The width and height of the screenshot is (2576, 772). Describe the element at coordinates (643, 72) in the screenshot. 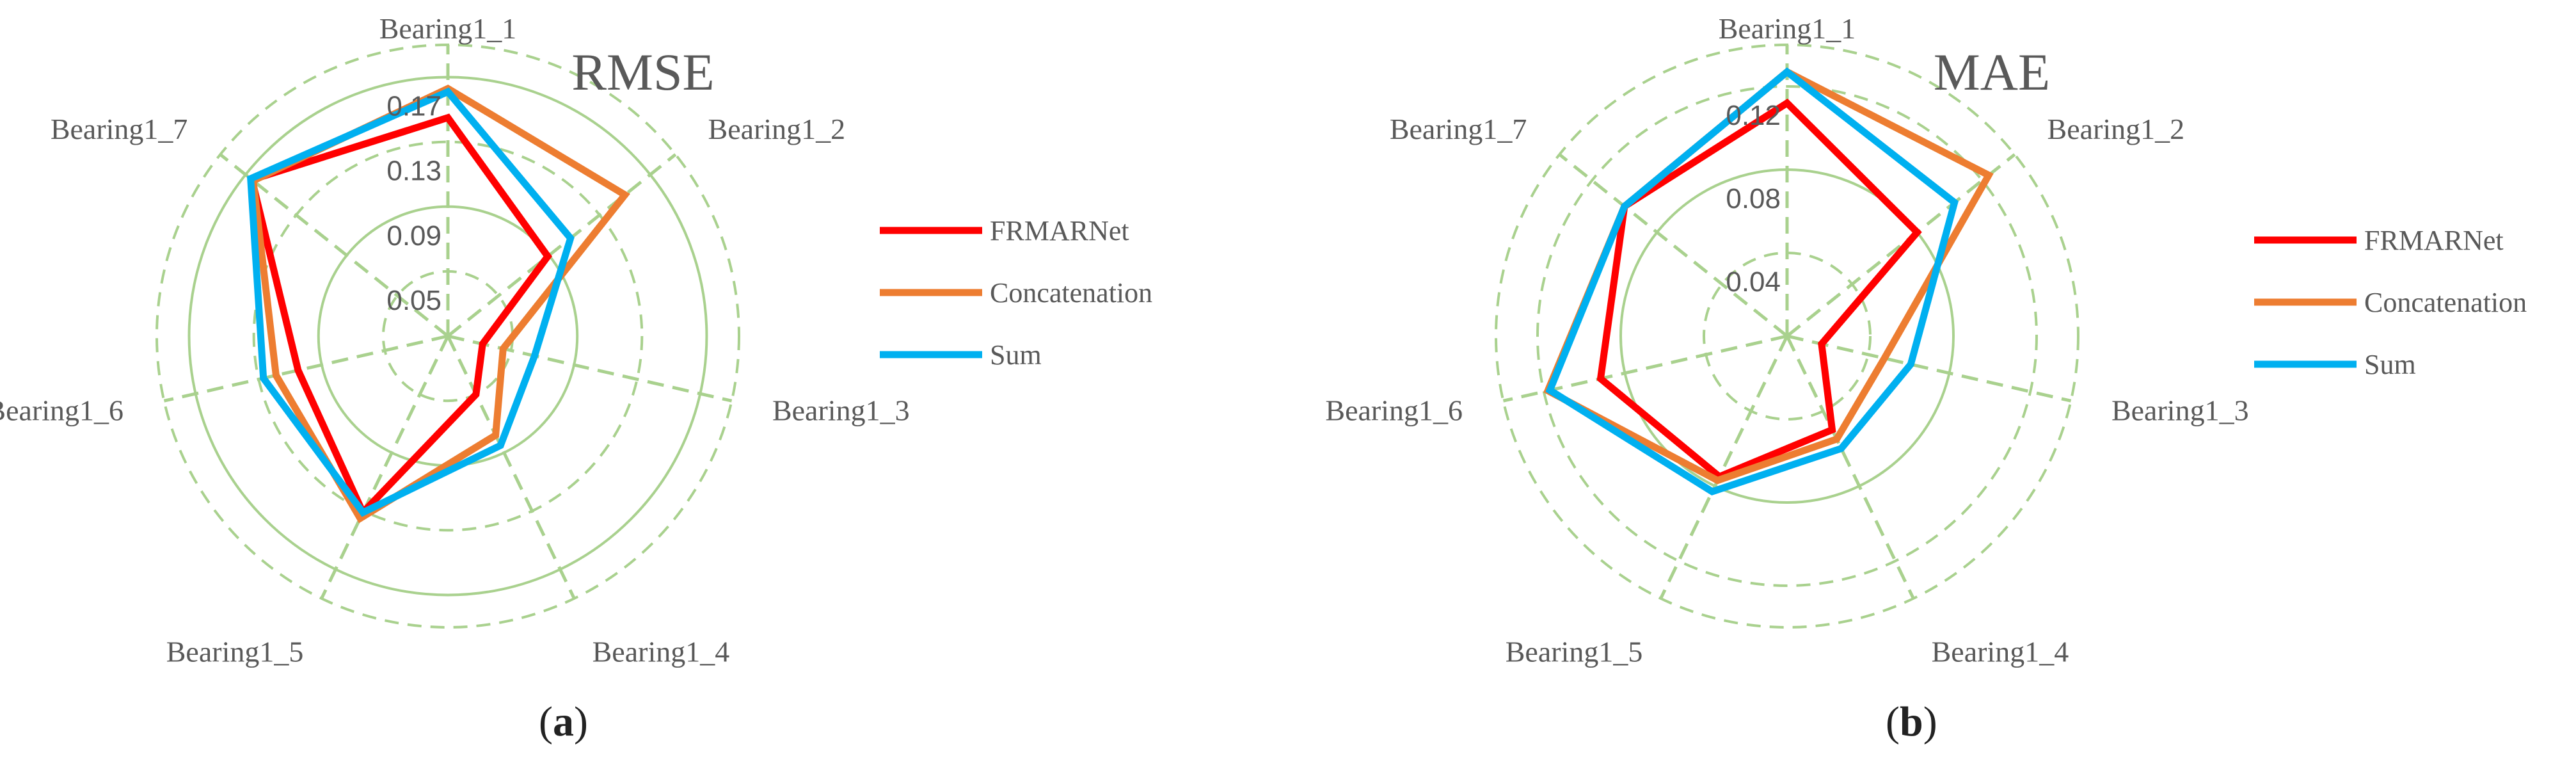

I see `chart-title: RMSE` at that location.